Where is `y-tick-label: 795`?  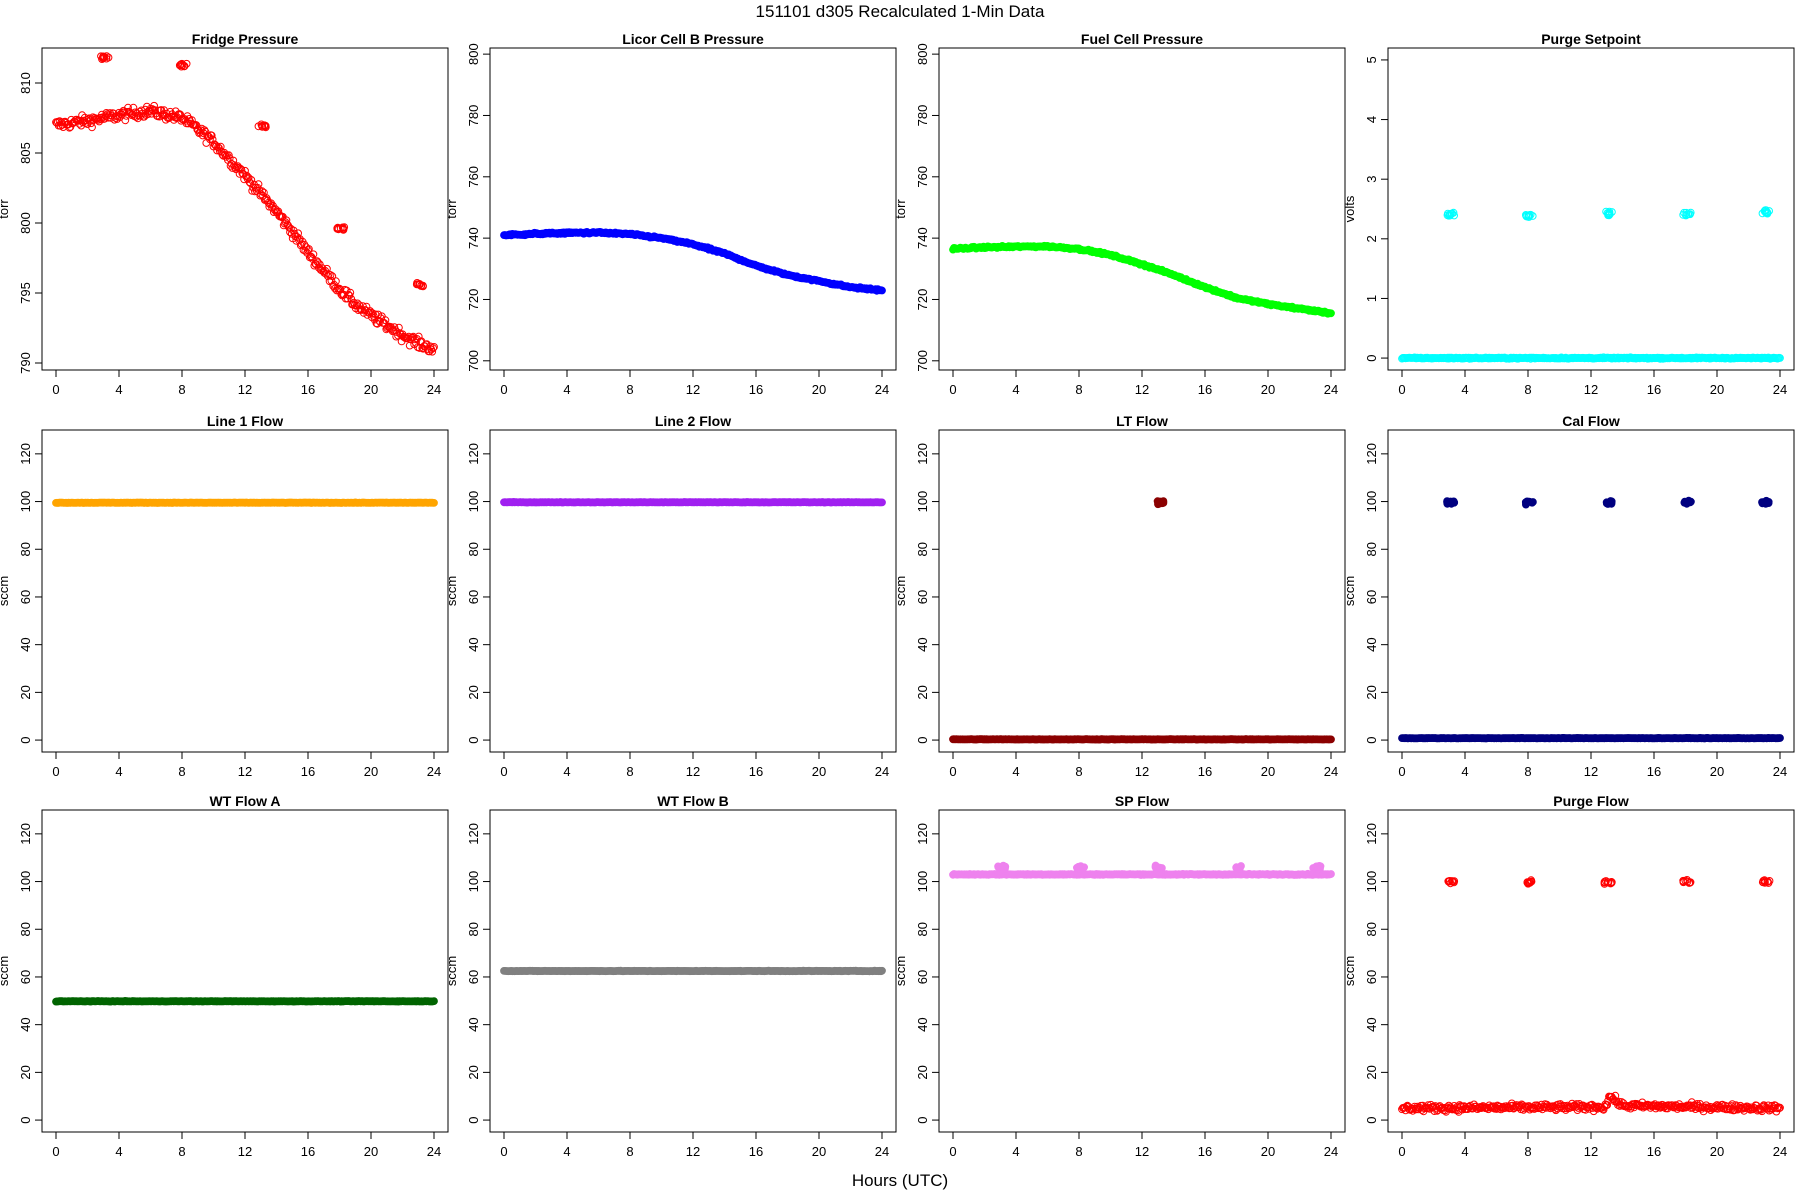 y-tick-label: 795 is located at coordinates (25, 293).